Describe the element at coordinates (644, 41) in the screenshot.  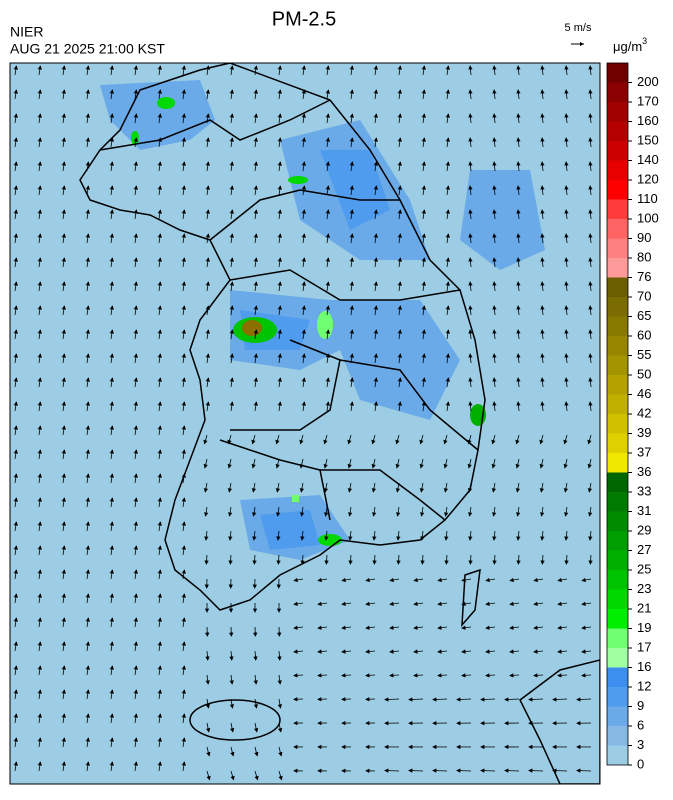
I see `unit-sup: 3` at that location.